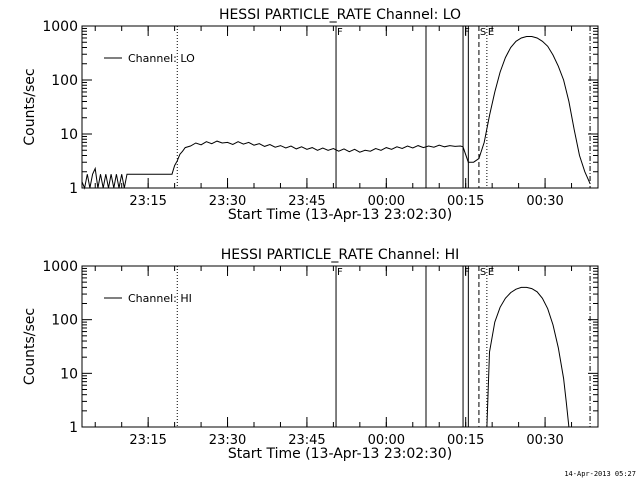 The width and height of the screenshot is (640, 480). What do you see at coordinates (340, 255) in the screenshot?
I see `chart-title: HESSI PARTICLE_RATE Channel: HI` at bounding box center [340, 255].